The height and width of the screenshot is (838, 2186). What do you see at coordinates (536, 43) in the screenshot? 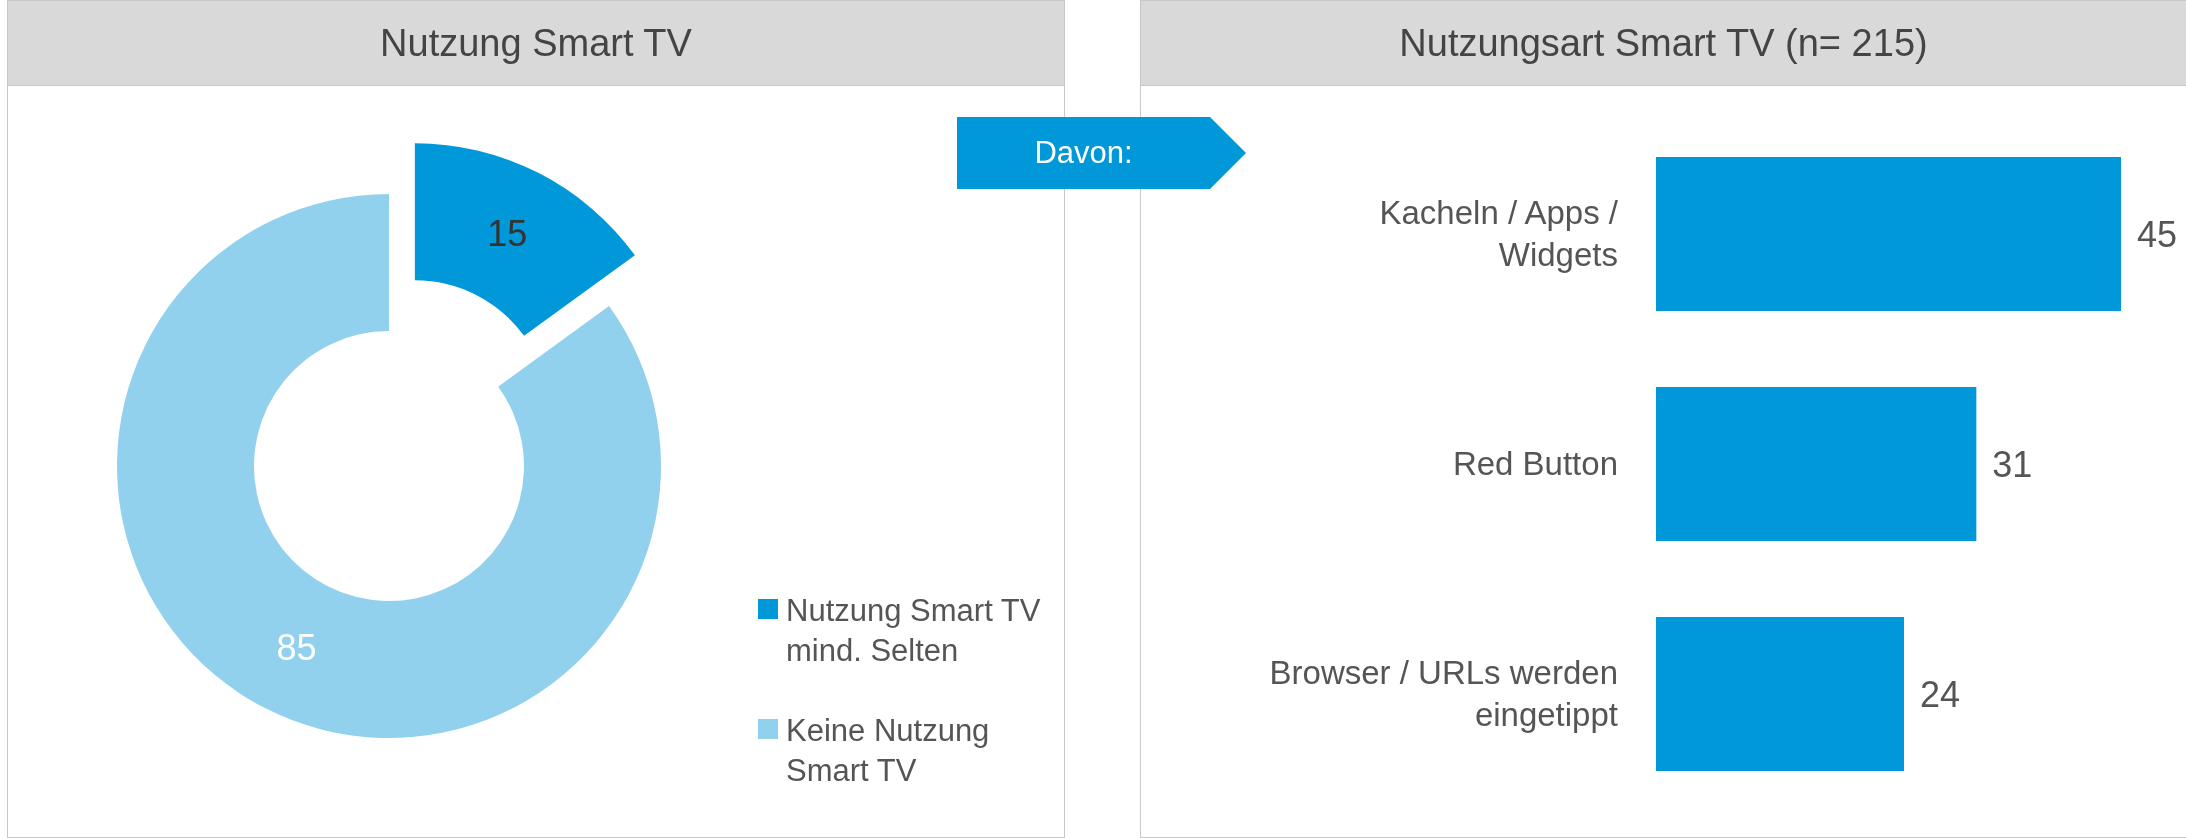
I see `chart-title: Nutzung Smart TV` at bounding box center [536, 43].